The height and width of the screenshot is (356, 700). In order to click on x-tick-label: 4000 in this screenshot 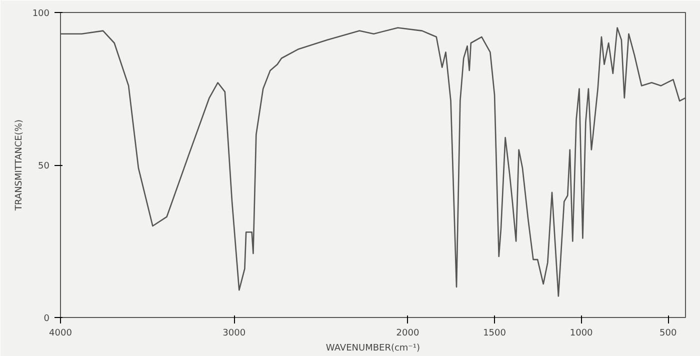, I will do `click(60, 333)`.